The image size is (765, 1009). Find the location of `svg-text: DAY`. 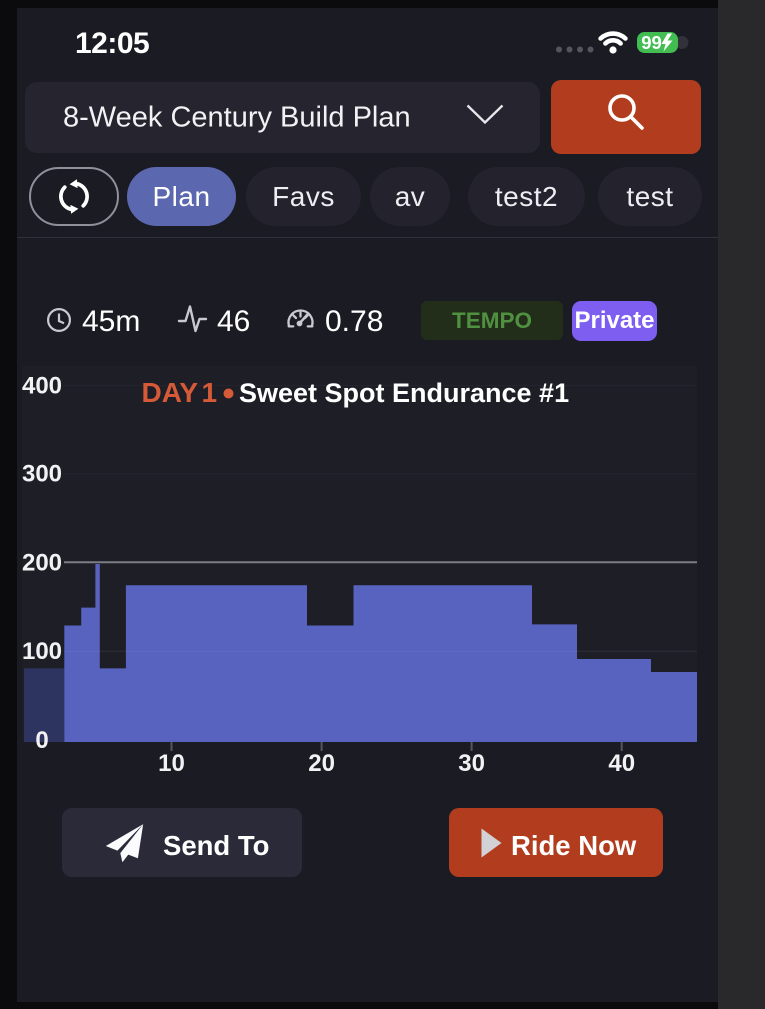

svg-text: DAY is located at coordinates (170, 392).